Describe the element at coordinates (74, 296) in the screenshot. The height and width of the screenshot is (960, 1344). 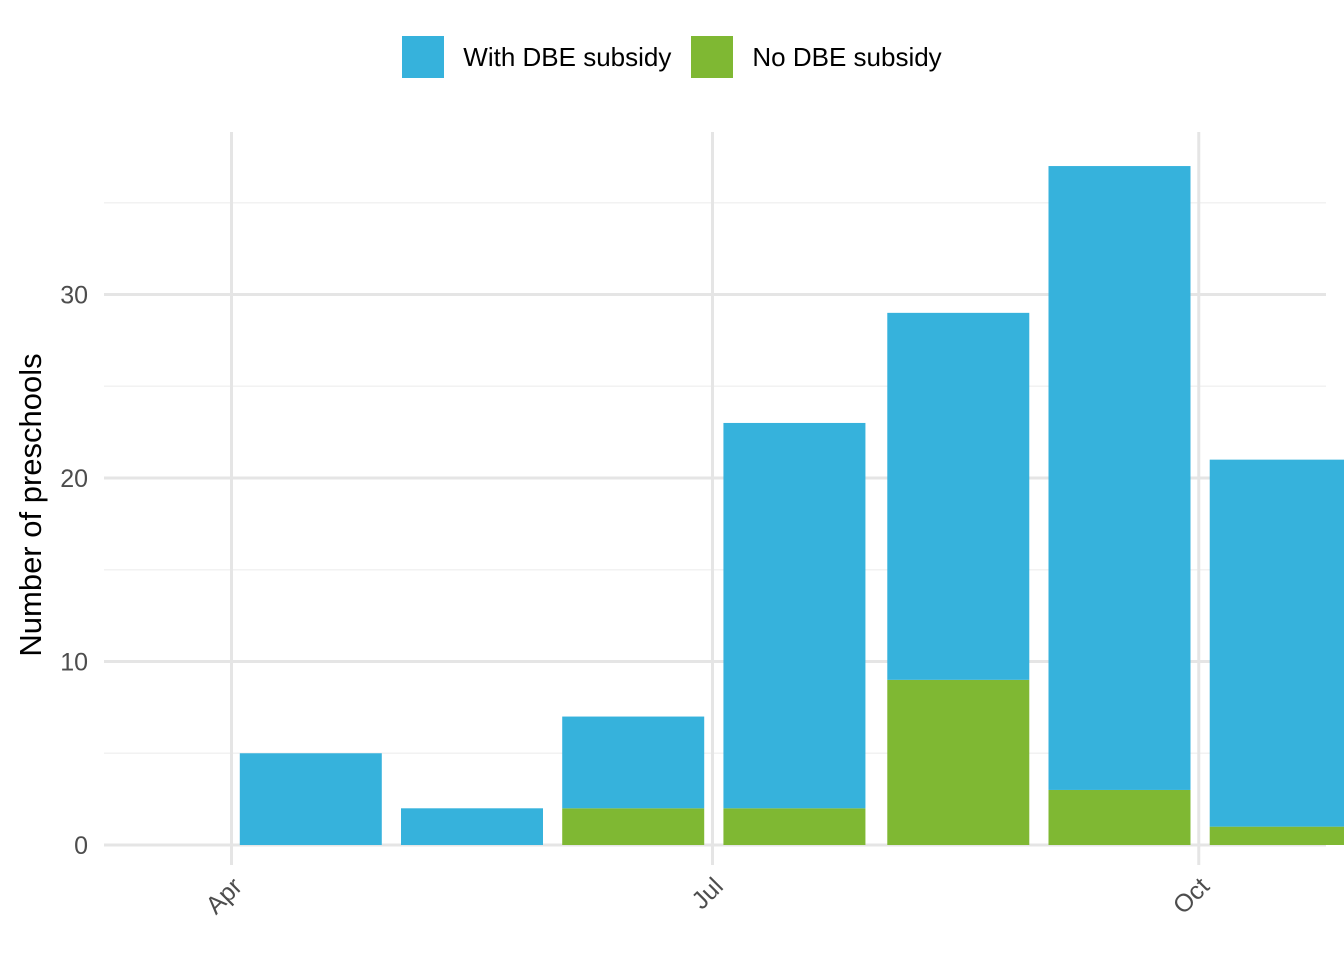
I see `y-tick-label: 30` at that location.